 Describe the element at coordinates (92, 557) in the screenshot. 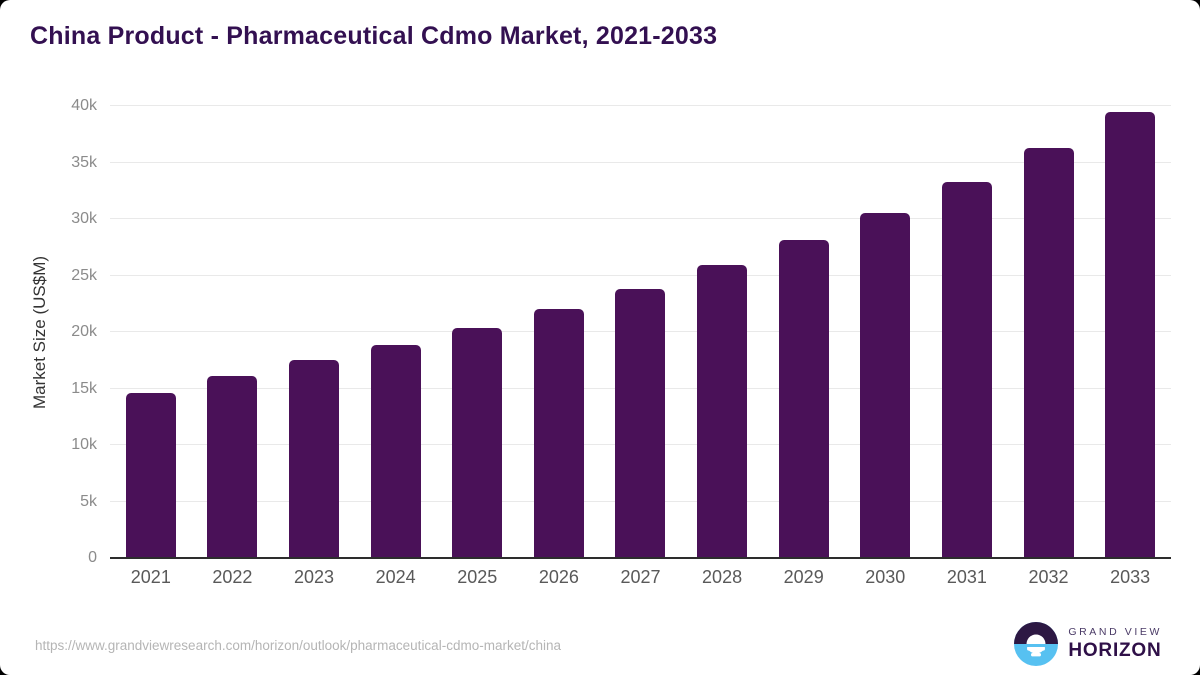

I see `y-tick-label-0: 0` at that location.